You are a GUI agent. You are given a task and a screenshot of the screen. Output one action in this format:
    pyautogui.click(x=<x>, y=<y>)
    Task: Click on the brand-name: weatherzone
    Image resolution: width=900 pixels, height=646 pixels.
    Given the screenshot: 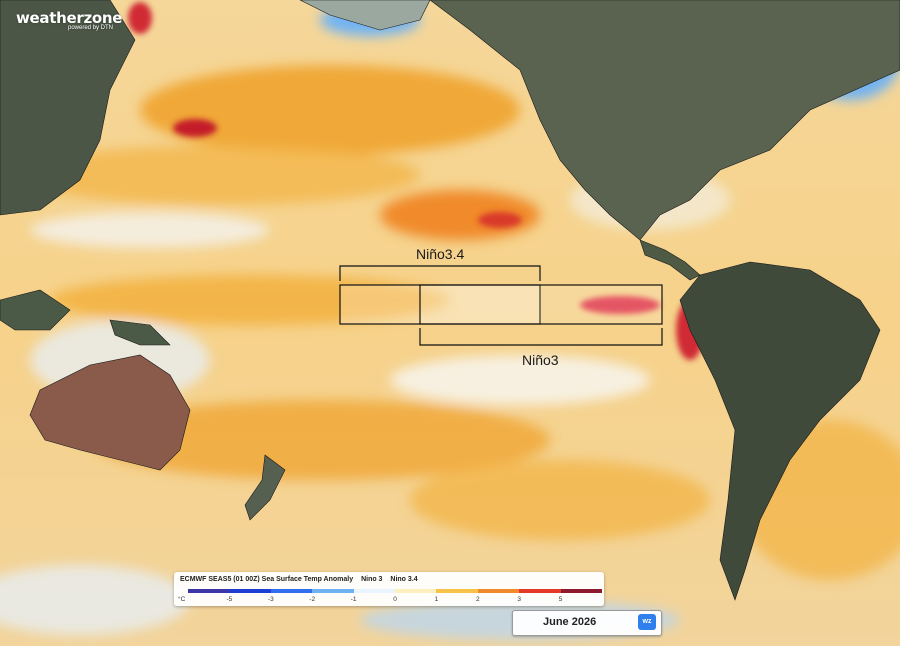 What is the action you would take?
    pyautogui.click(x=69, y=18)
    